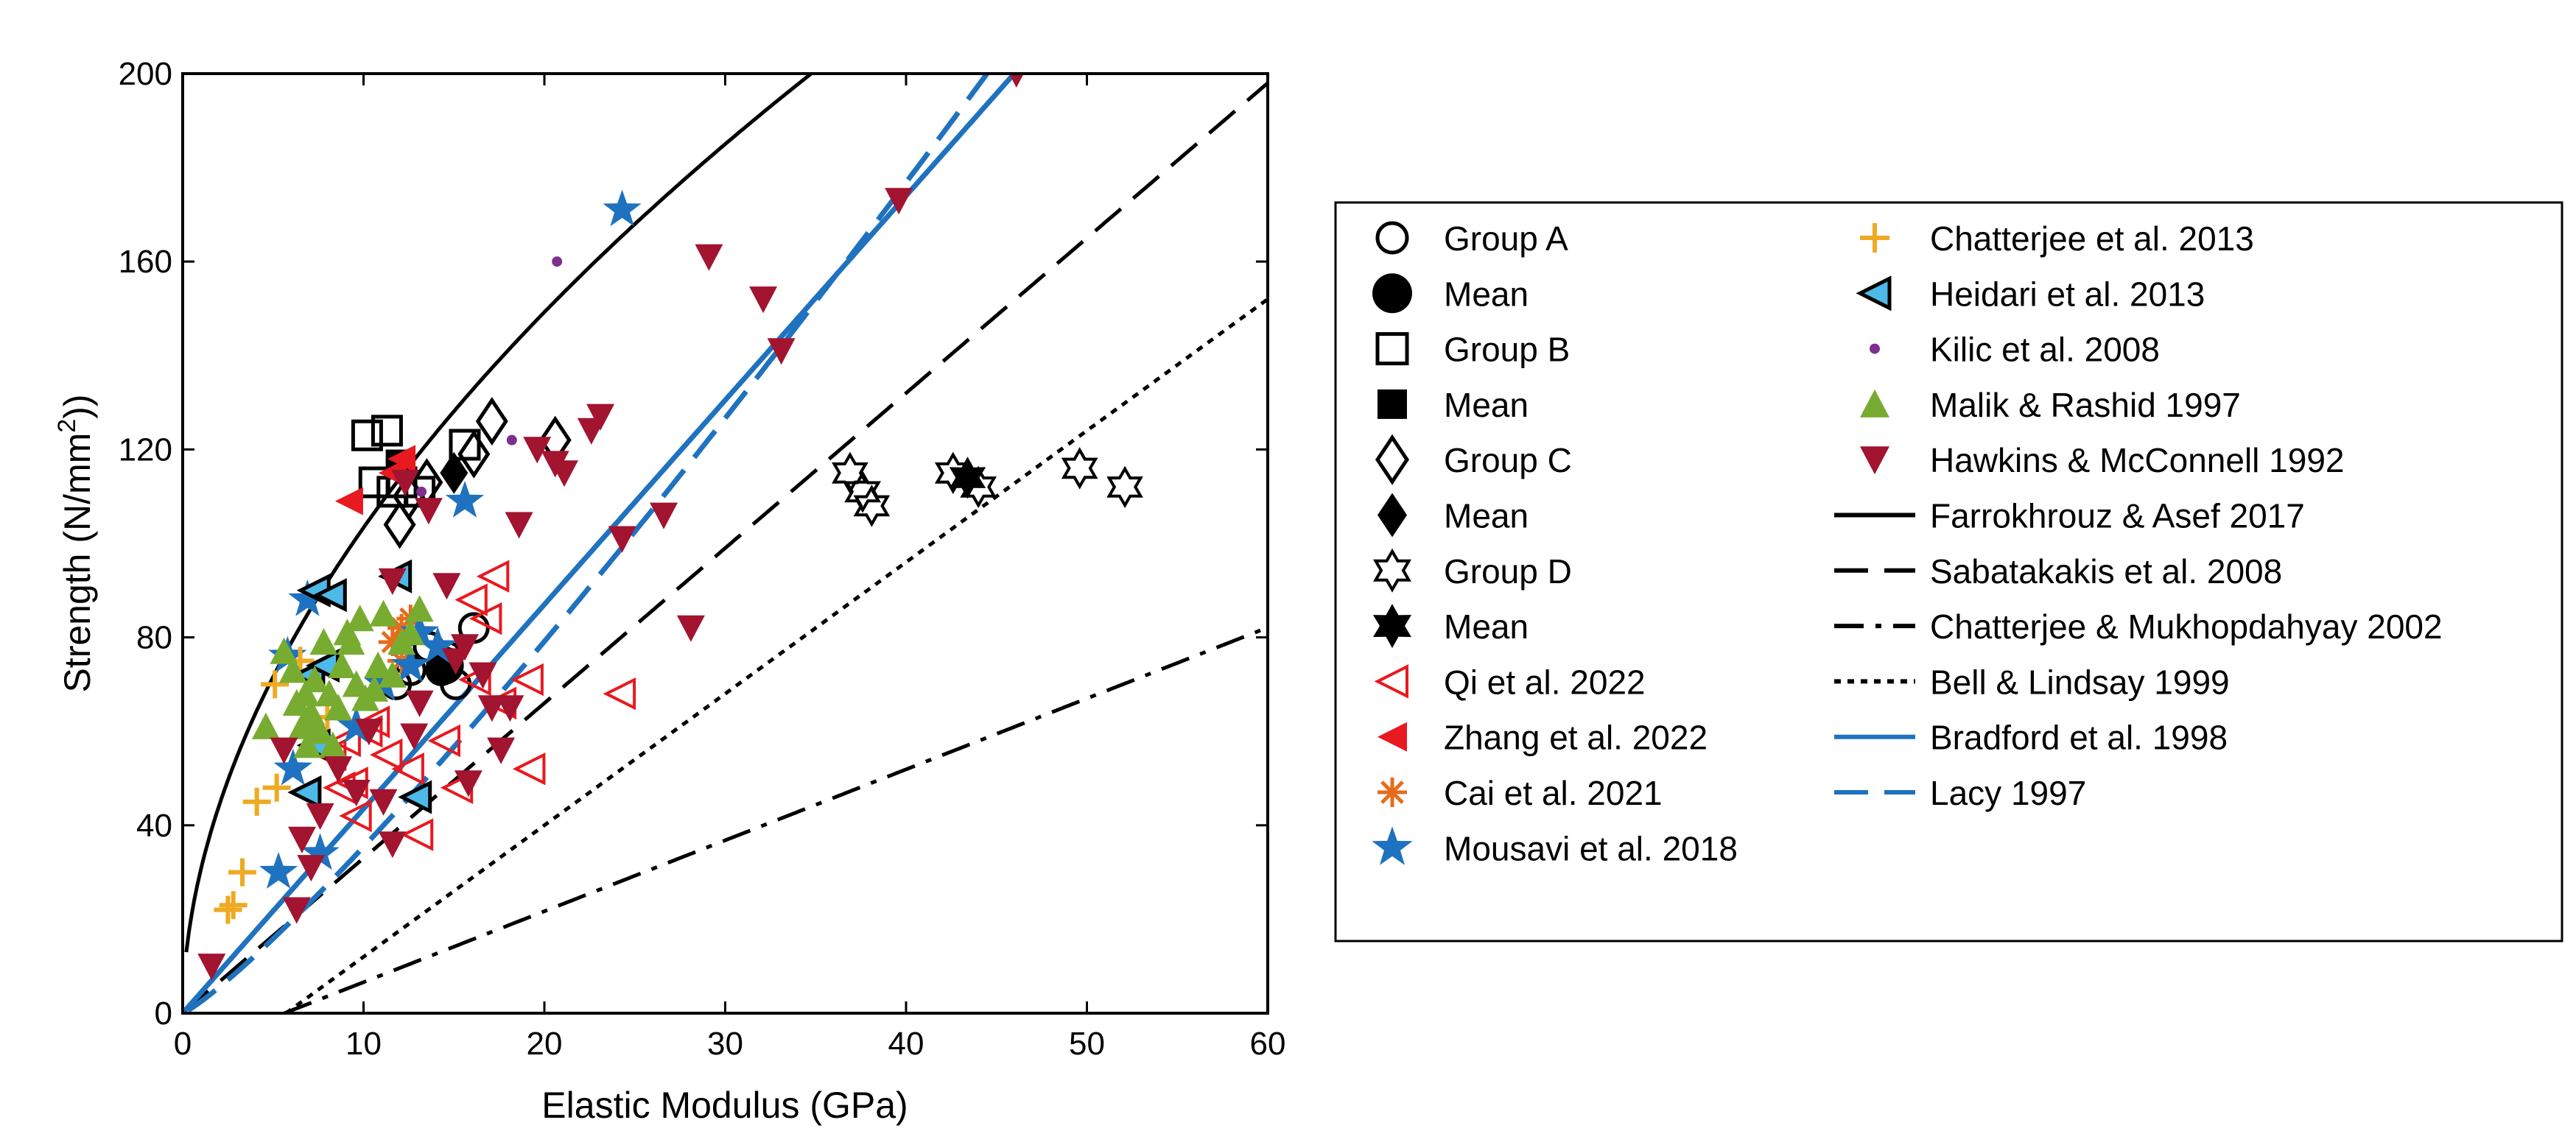 The height and width of the screenshot is (1145, 2576). I want to click on legend-label-chatterjee-et-al-2013: Chatterjee et al. 2013, so click(2092, 238).